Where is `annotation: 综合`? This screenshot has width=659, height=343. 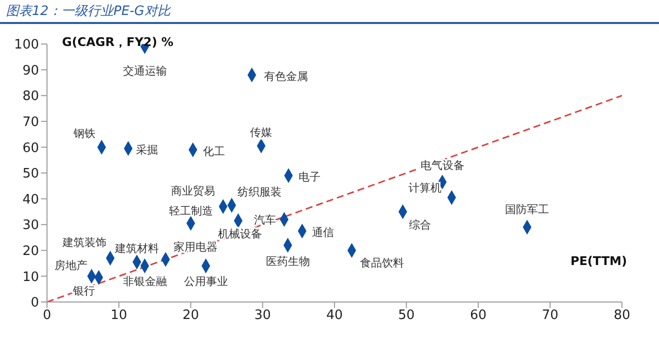
annotation: 综合 is located at coordinates (419, 225).